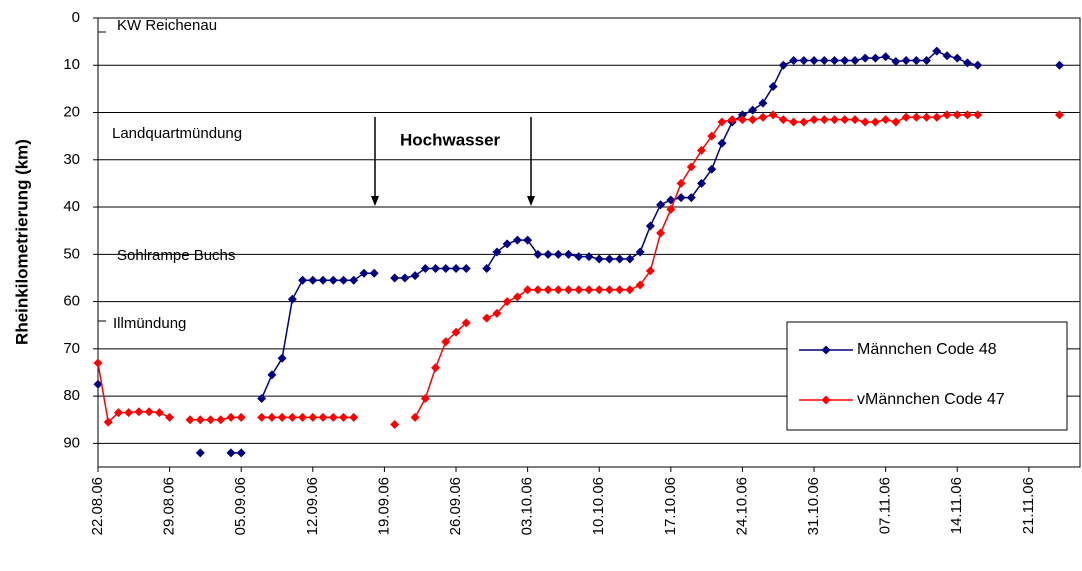 This screenshot has height=571, width=1082. Describe the element at coordinates (149, 323) in the screenshot. I see `annotation: Illmündung` at that location.